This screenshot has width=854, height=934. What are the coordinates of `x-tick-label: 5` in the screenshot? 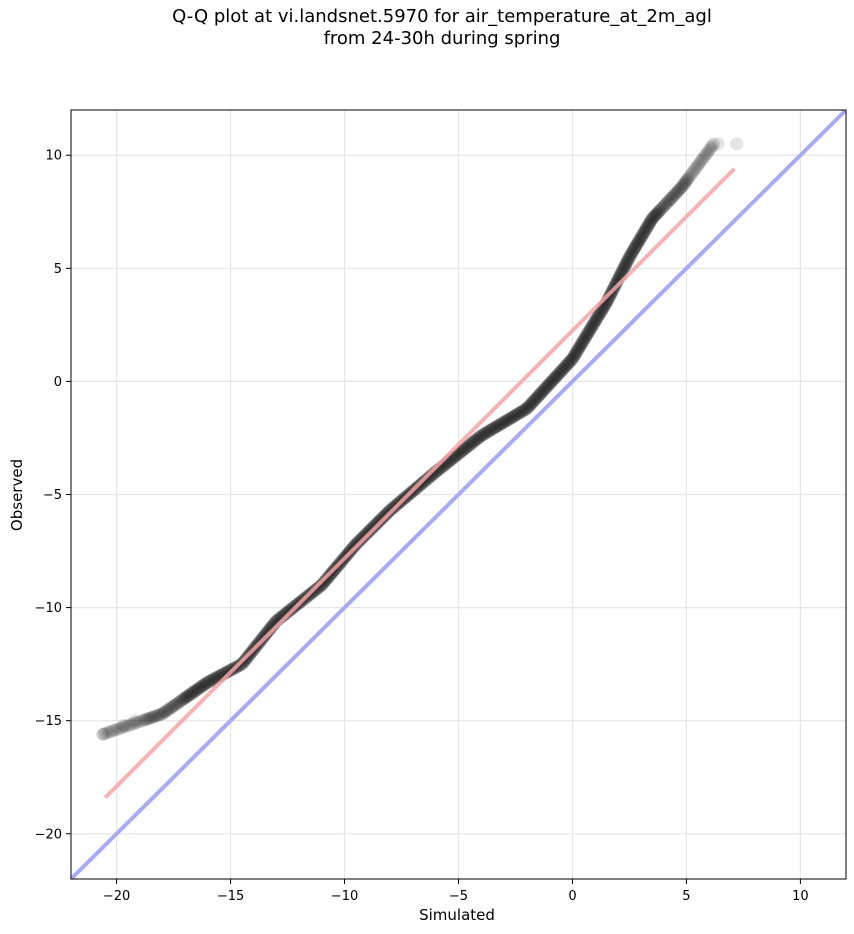 It's located at (686, 896).